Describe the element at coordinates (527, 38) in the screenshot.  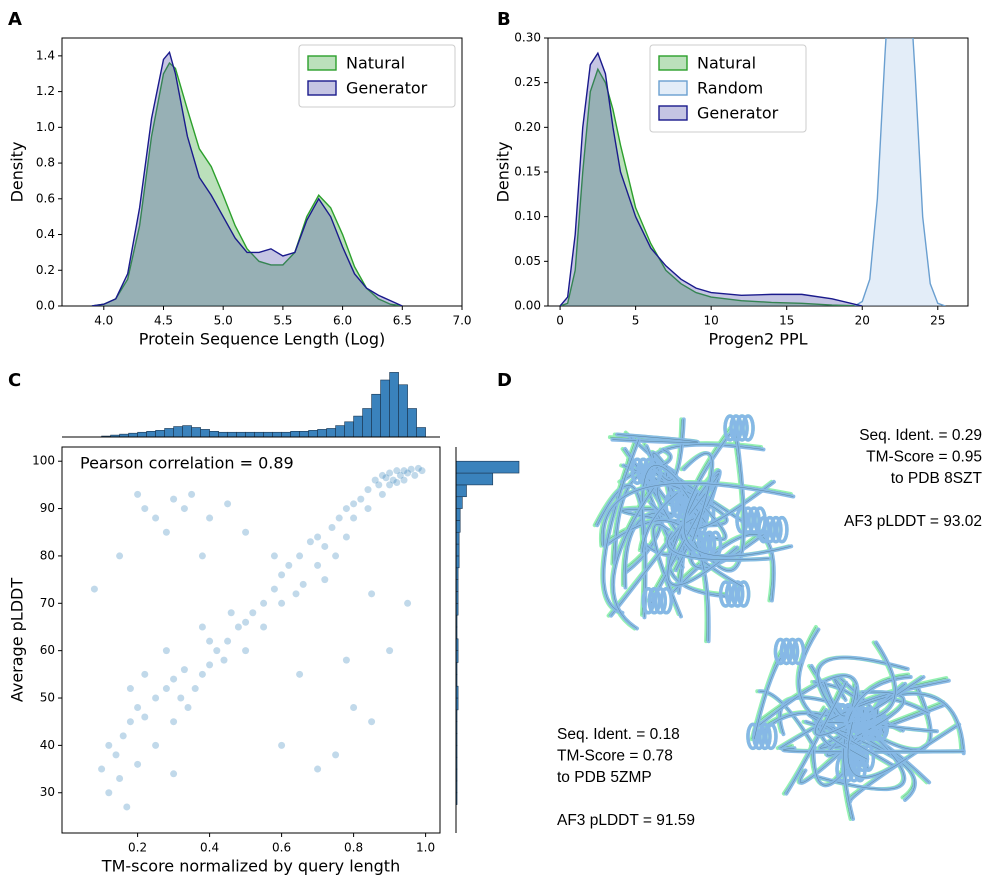
I see `y-tick-label: 0.30` at that location.